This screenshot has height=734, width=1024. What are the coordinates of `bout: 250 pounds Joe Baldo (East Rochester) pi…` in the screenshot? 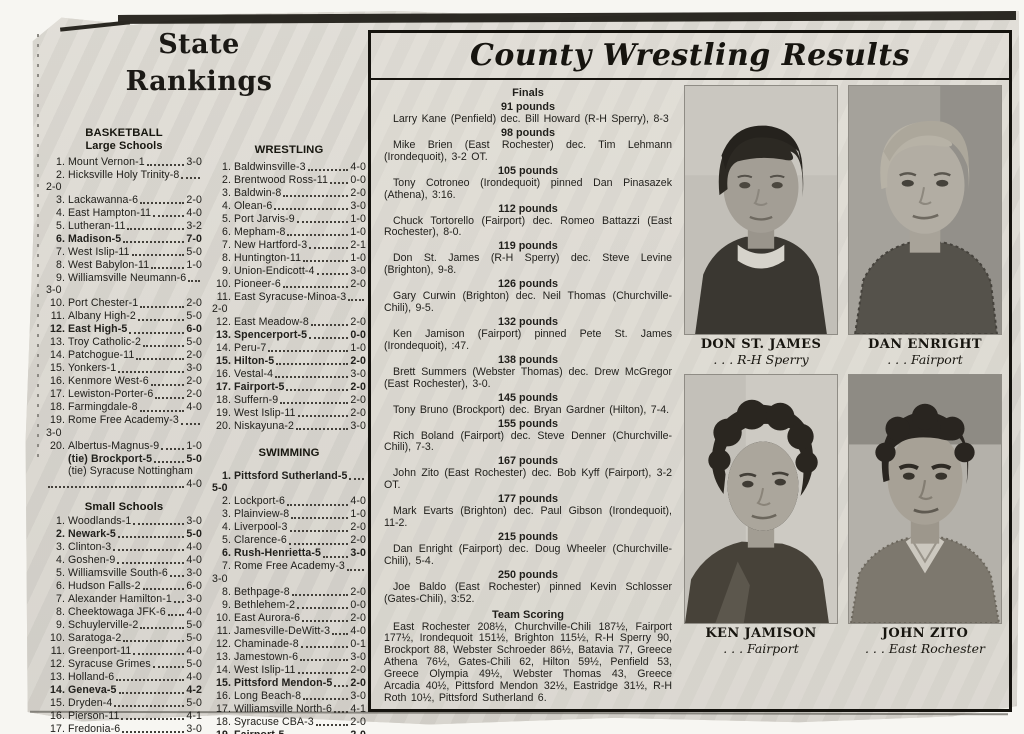 It's located at (528, 587).